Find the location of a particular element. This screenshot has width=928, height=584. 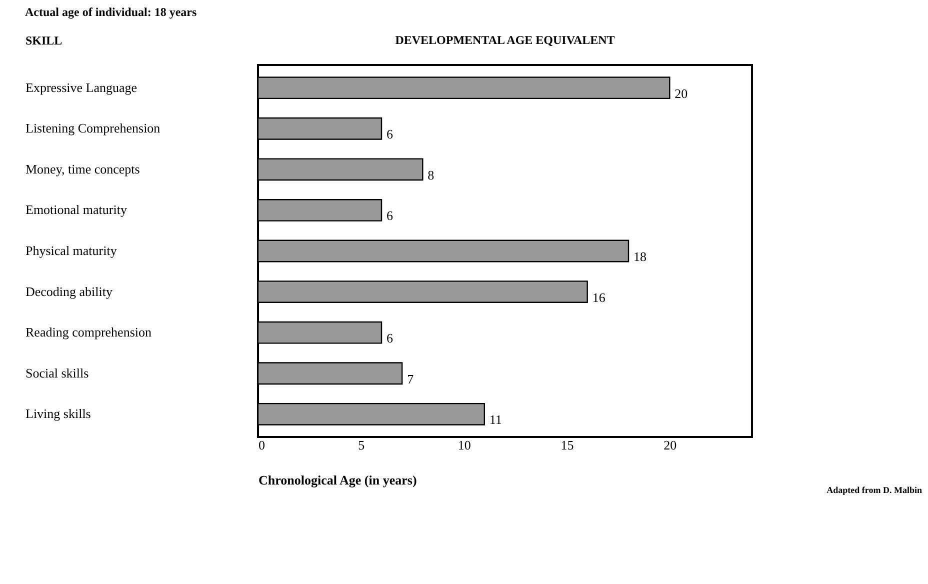

x-tick-label: 15 is located at coordinates (567, 445).